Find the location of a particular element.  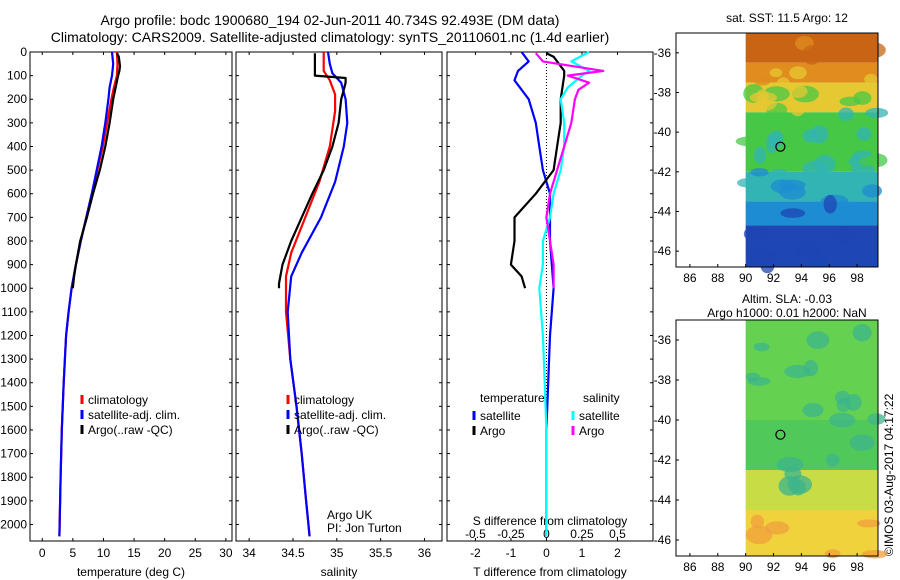

depth-tick-label: 1100 is located at coordinates (14, 312).